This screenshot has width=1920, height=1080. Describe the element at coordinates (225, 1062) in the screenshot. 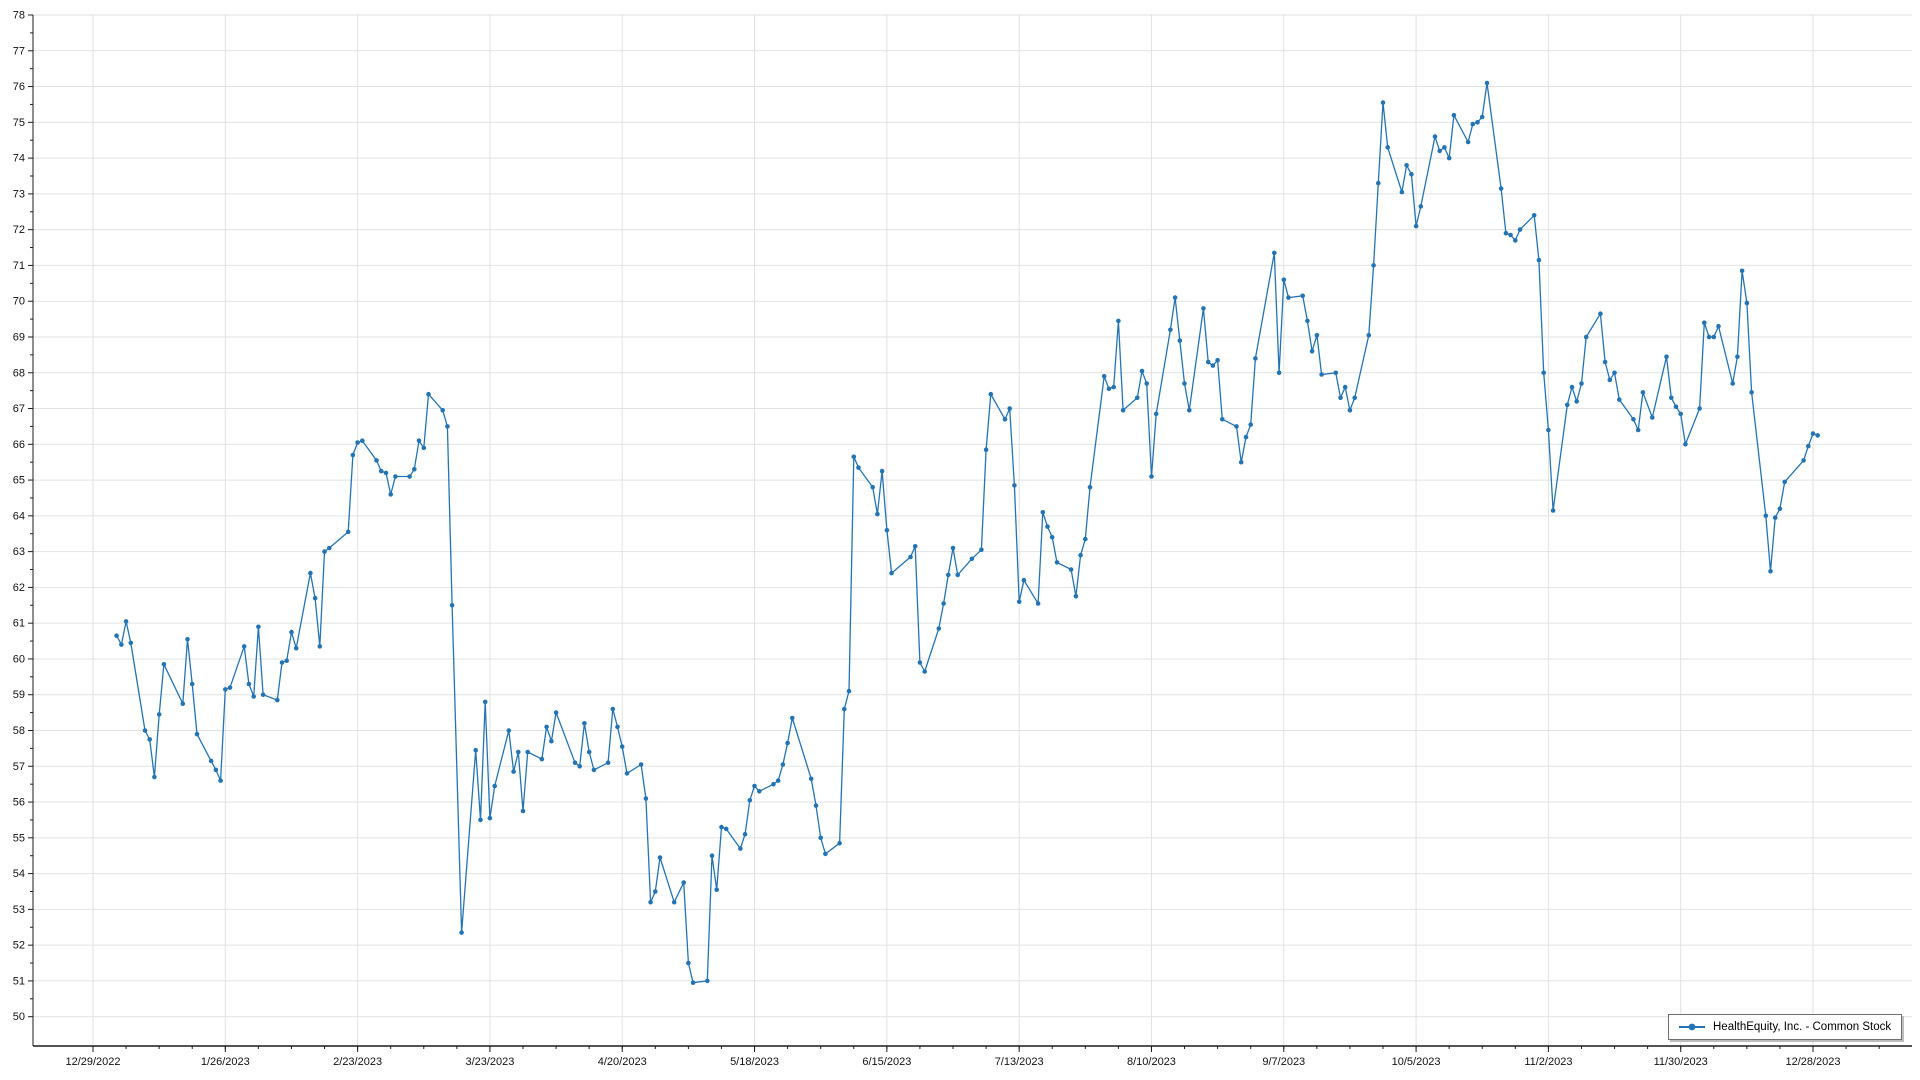

I see `x-axis-tick-label: 1/26/2023` at that location.